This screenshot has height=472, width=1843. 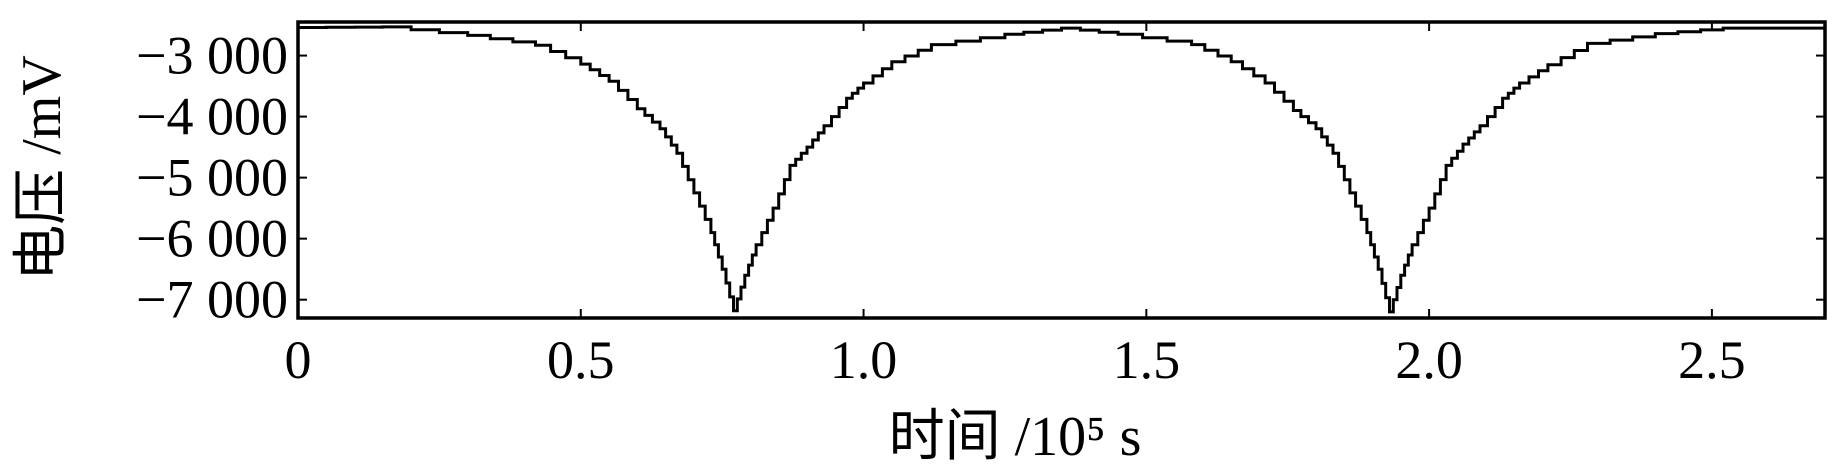 I want to click on x-axis-title: 时间 /10⁵ s, so click(x=1015, y=437).